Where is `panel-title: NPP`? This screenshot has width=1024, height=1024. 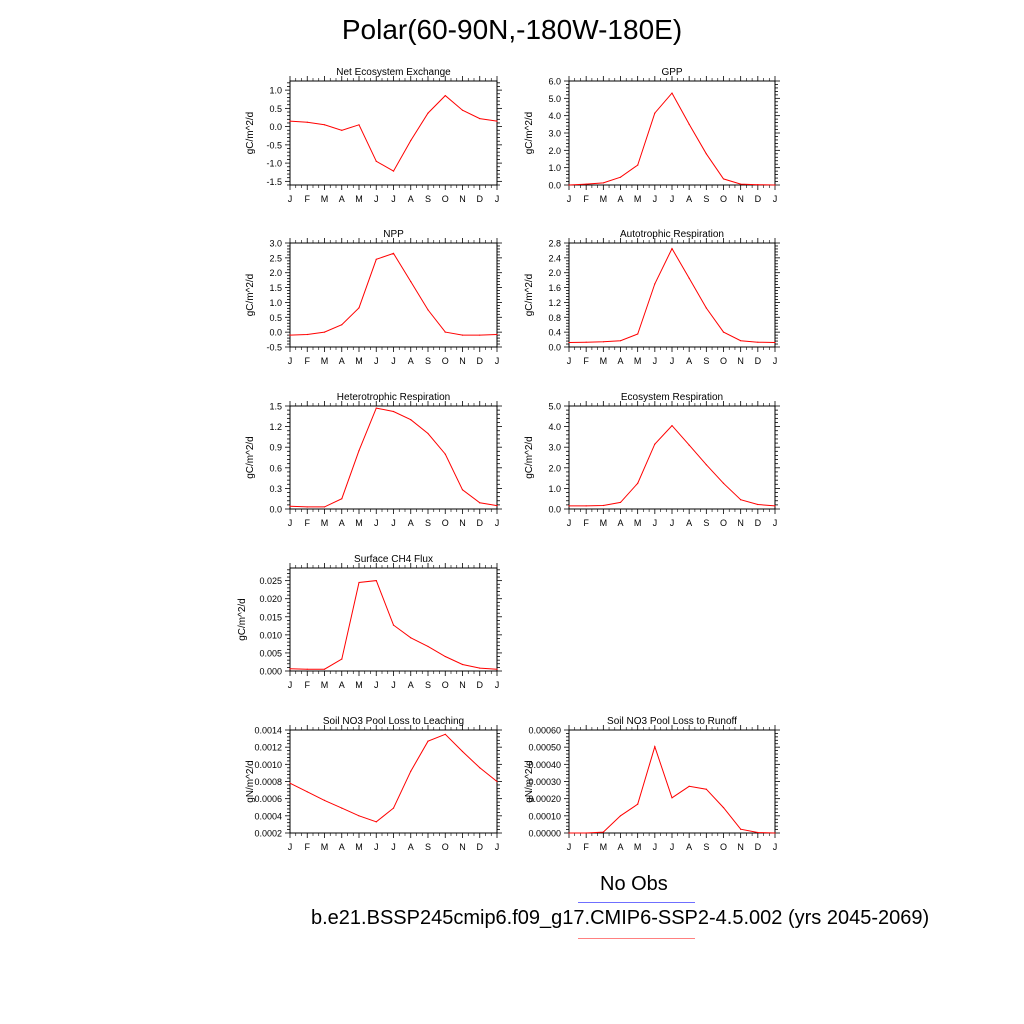
panel-title: NPP is located at coordinates (393, 234).